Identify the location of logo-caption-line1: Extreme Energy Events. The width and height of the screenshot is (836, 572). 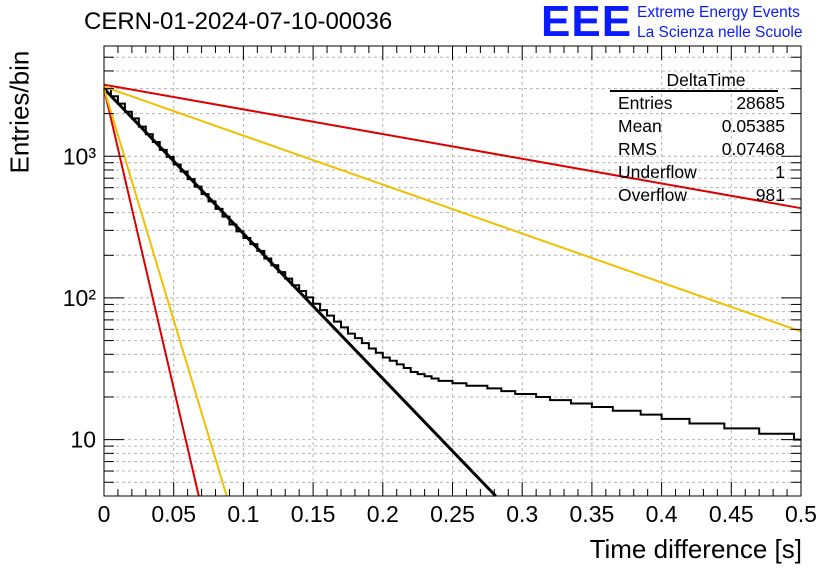
(718, 12).